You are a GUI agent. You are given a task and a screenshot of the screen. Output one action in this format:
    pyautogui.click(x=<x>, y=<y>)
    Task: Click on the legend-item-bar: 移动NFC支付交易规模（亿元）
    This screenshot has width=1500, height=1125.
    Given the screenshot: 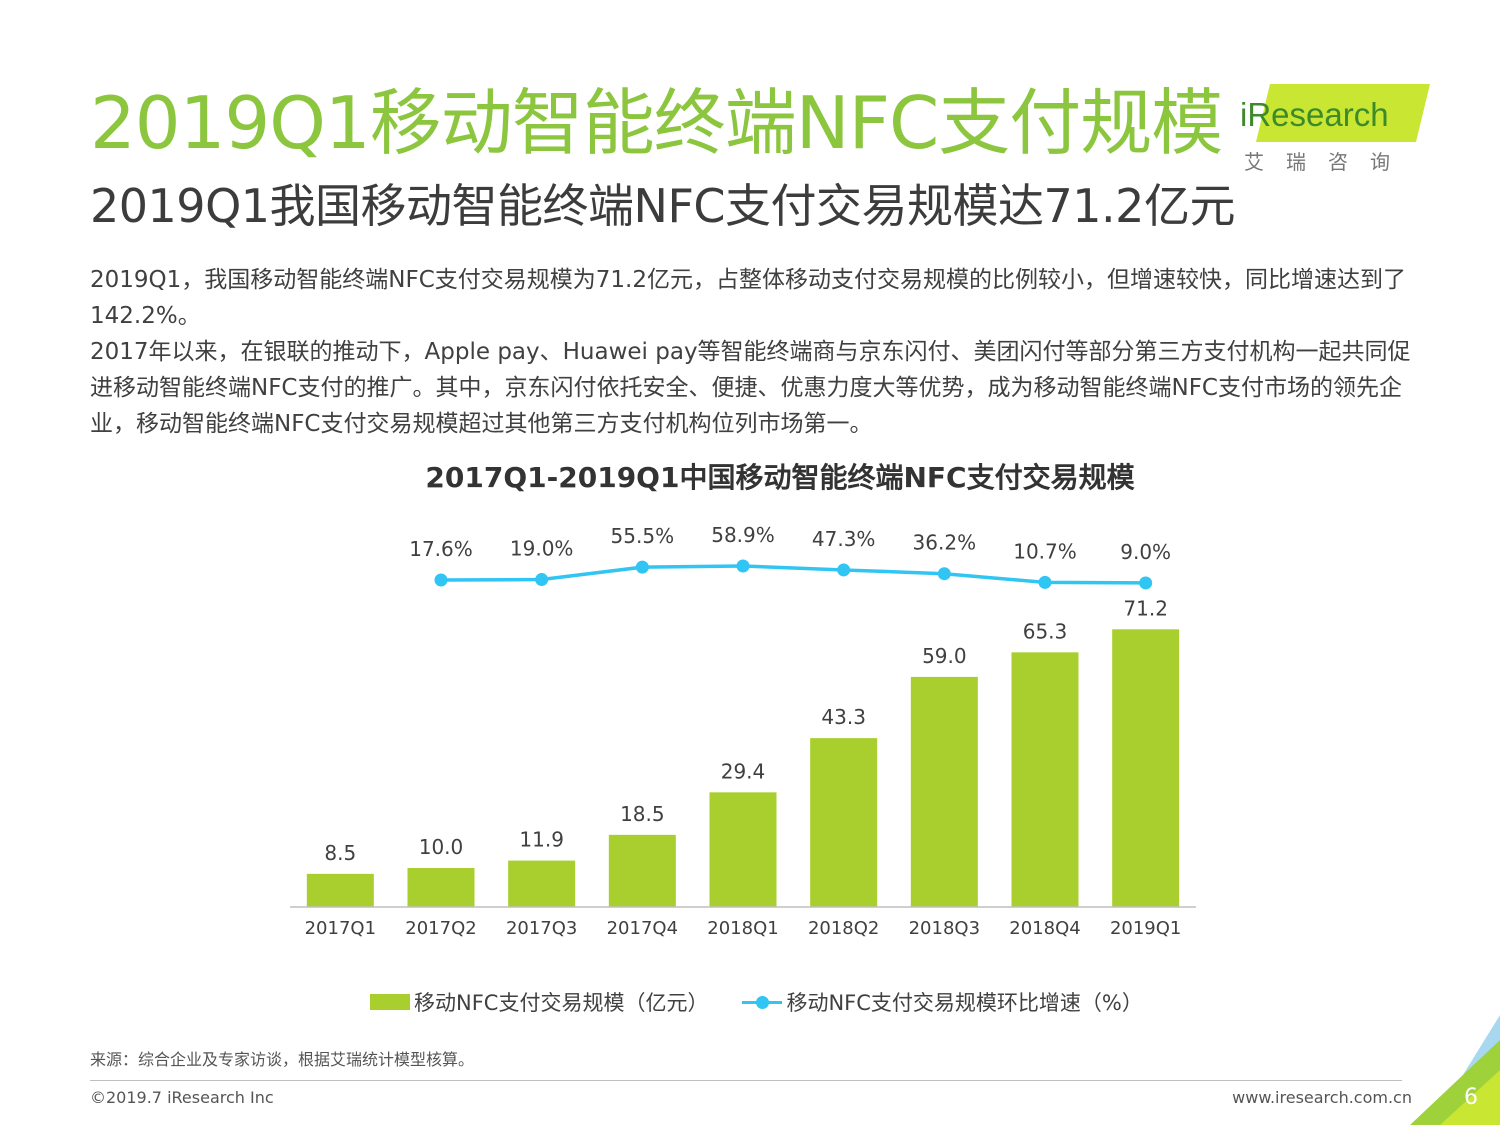 What is the action you would take?
    pyautogui.click(x=539, y=1002)
    